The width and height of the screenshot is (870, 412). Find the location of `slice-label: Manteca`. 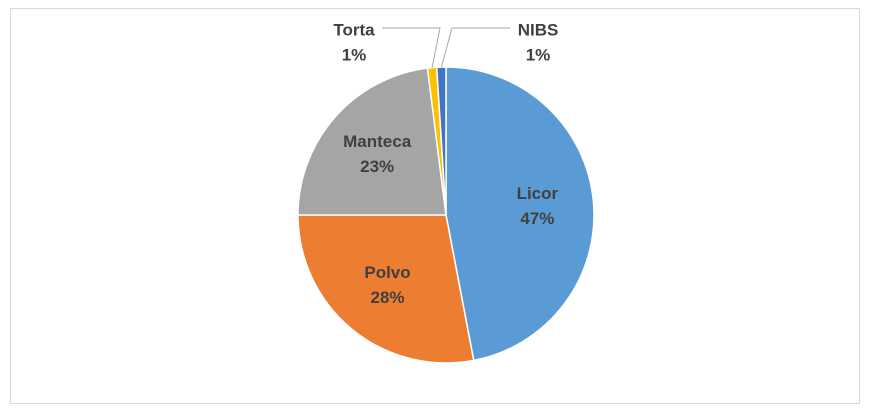

slice-label: Manteca is located at coordinates (377, 141).